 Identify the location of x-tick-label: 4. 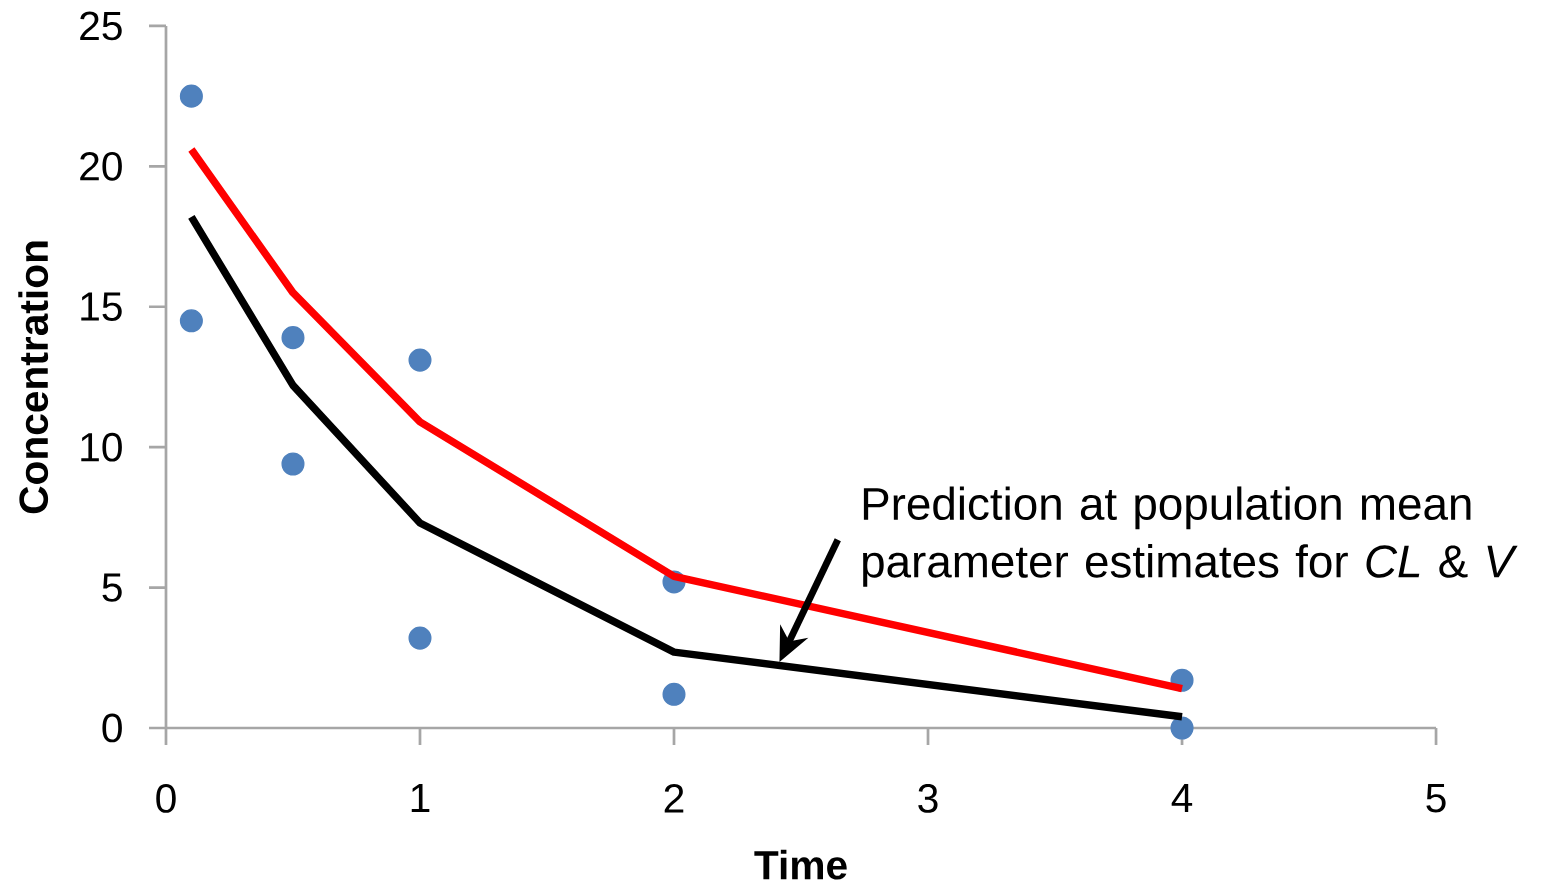
(1182, 798).